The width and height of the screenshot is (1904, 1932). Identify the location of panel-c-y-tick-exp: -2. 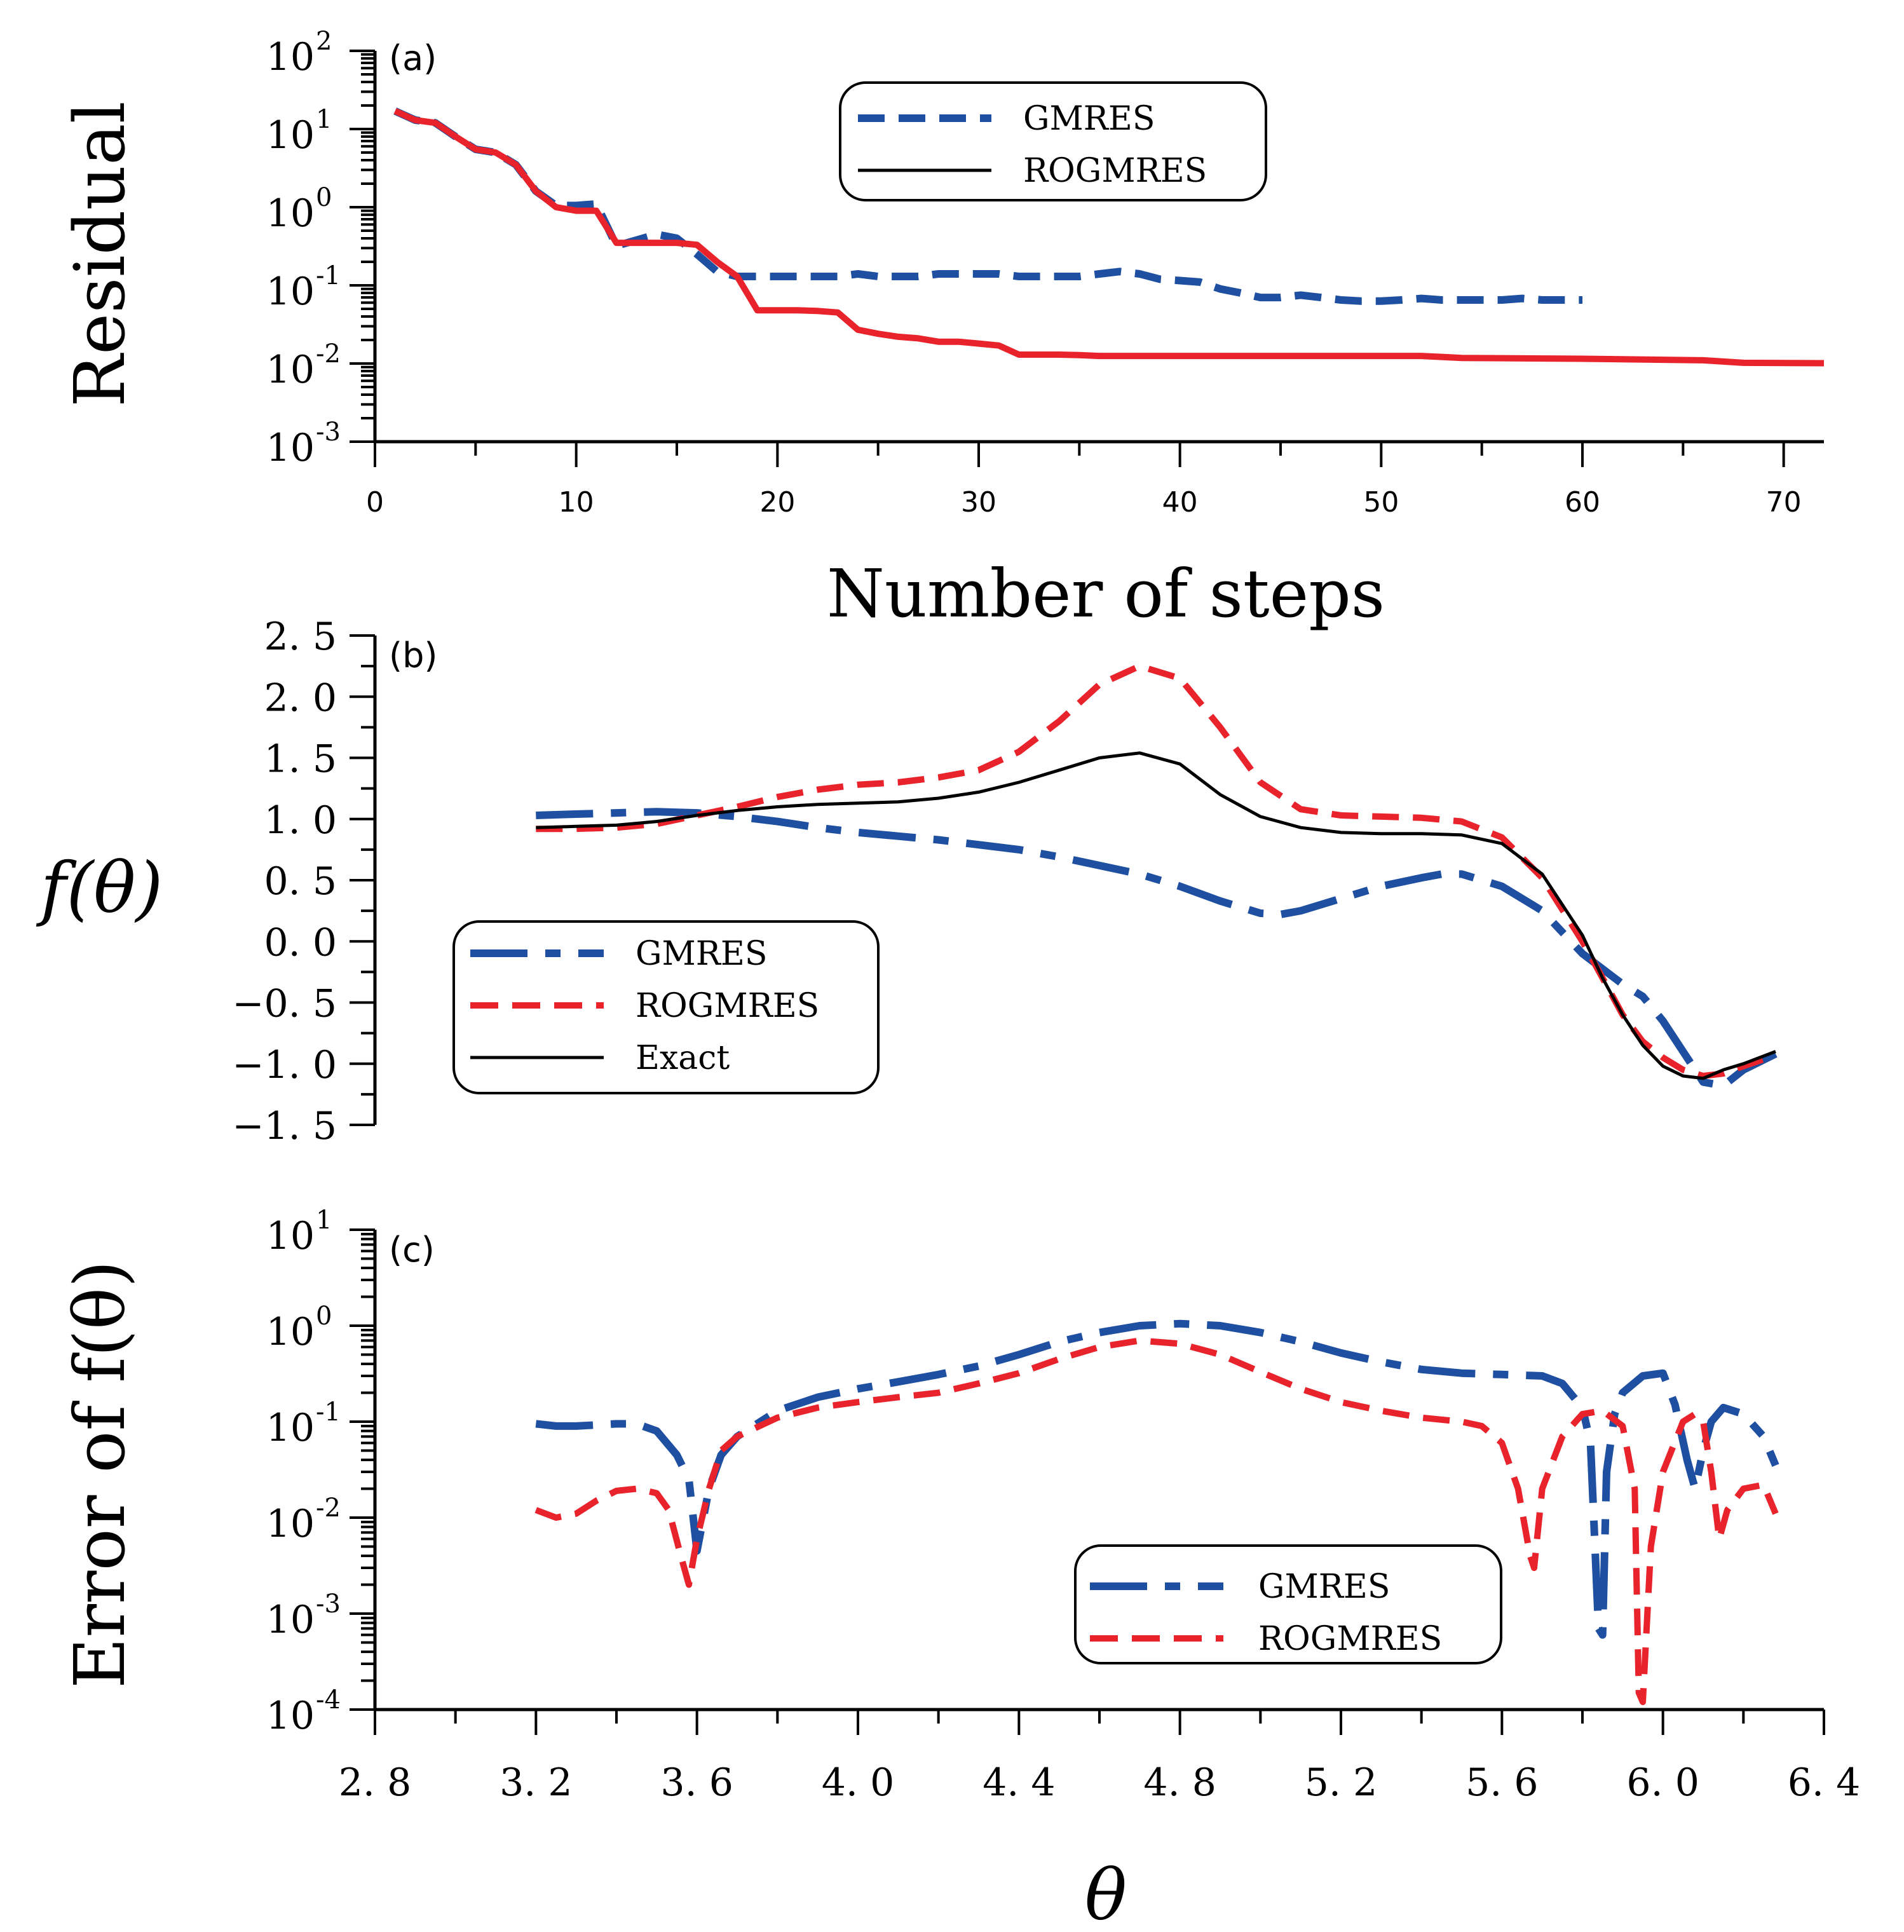
(328, 1508).